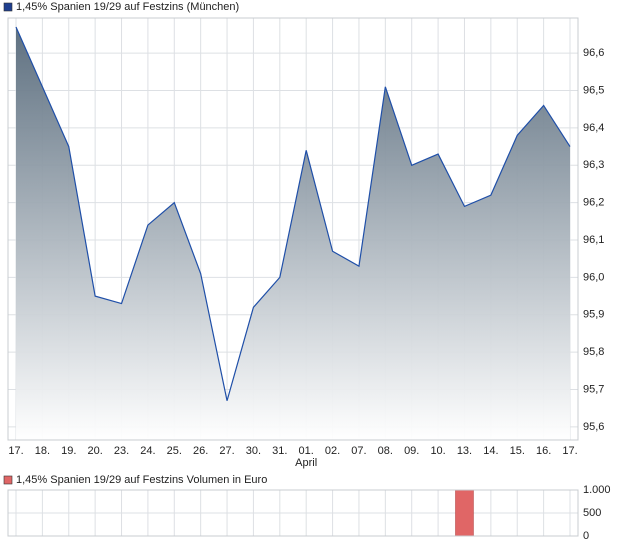 This screenshot has width=620, height=546. What do you see at coordinates (293, 513) in the screenshot?
I see `plot-frame` at bounding box center [293, 513].